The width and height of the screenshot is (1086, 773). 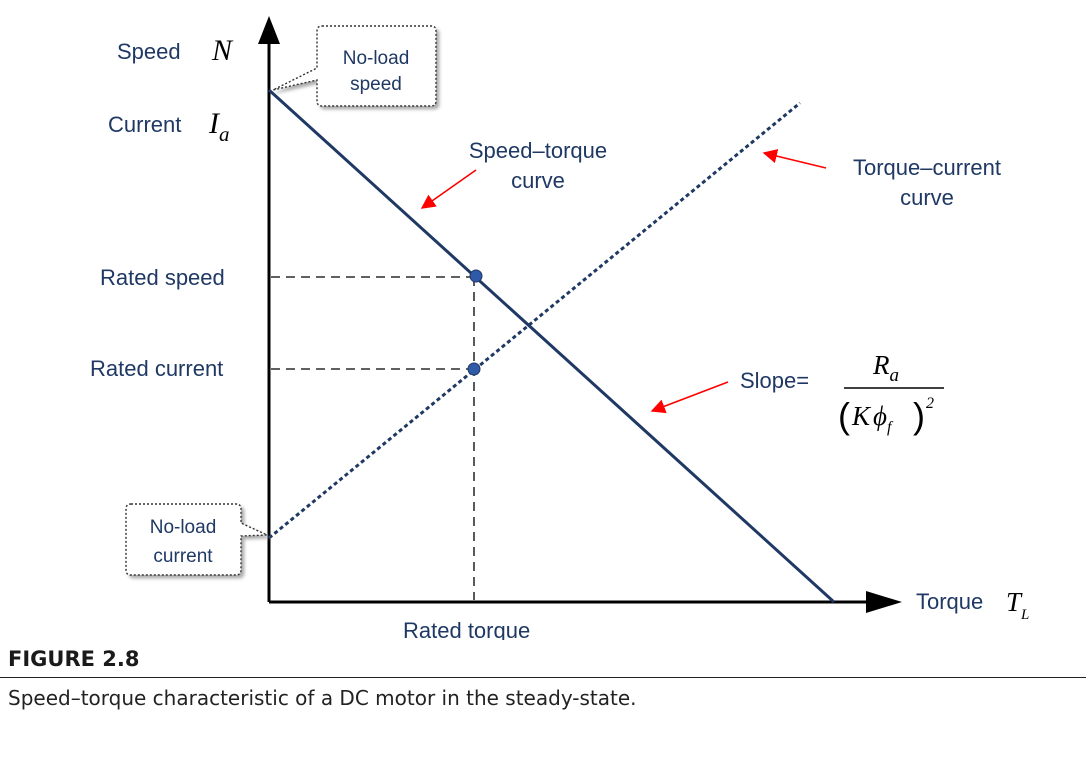 I want to click on no-load-current-callout: No-load current, so click(x=196, y=539).